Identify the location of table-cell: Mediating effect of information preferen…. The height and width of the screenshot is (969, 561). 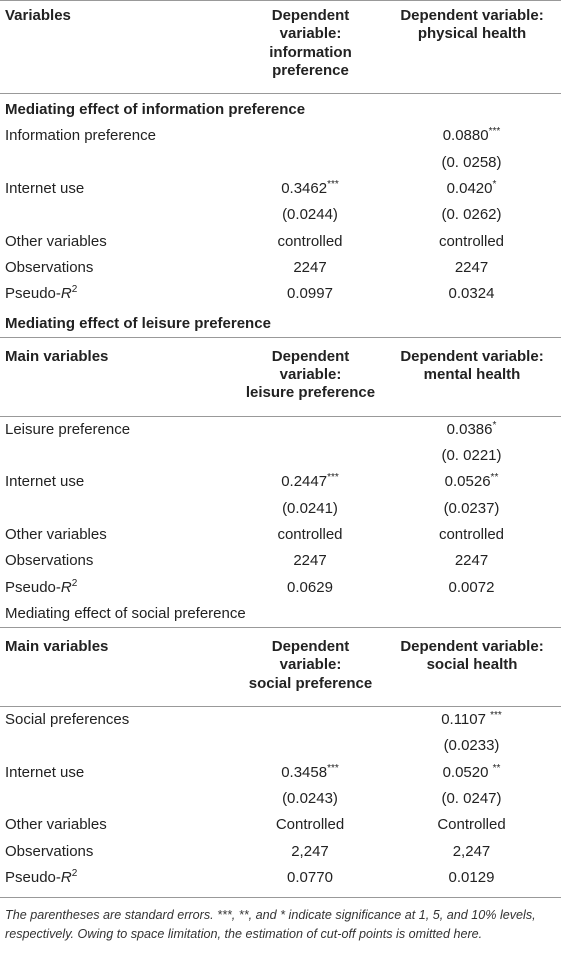
(280, 109).